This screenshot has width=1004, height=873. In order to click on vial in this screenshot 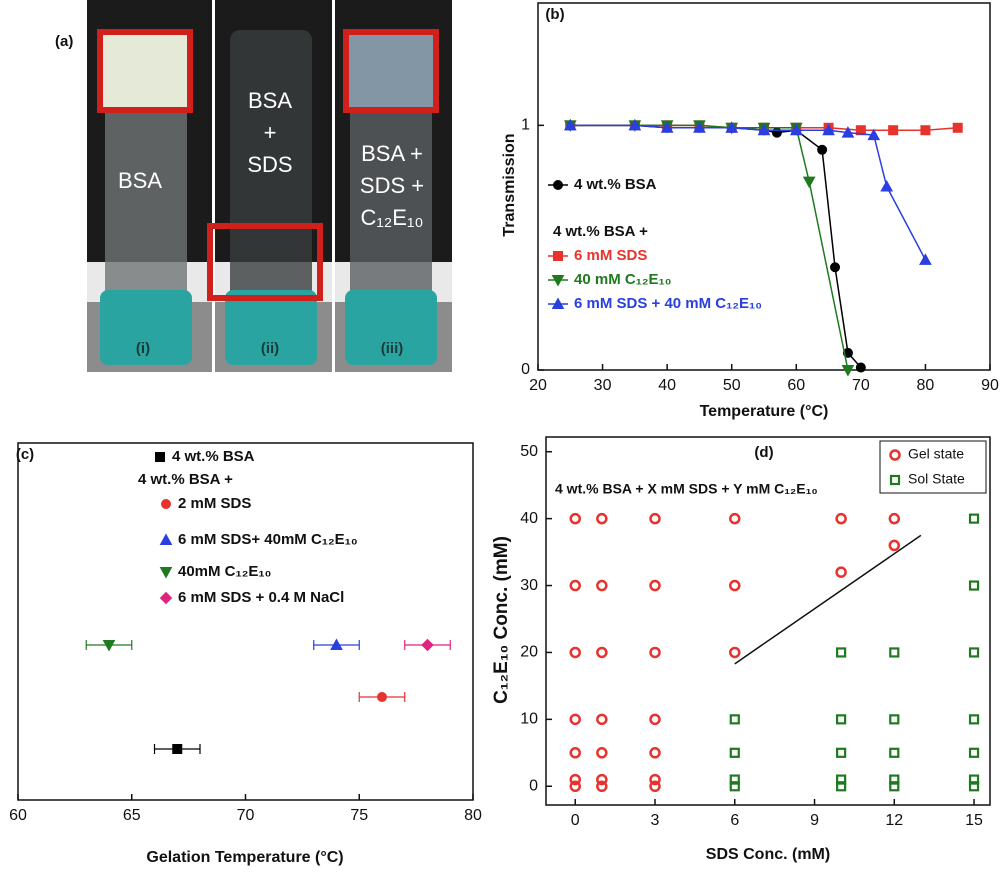, I will do `click(271, 165)`.